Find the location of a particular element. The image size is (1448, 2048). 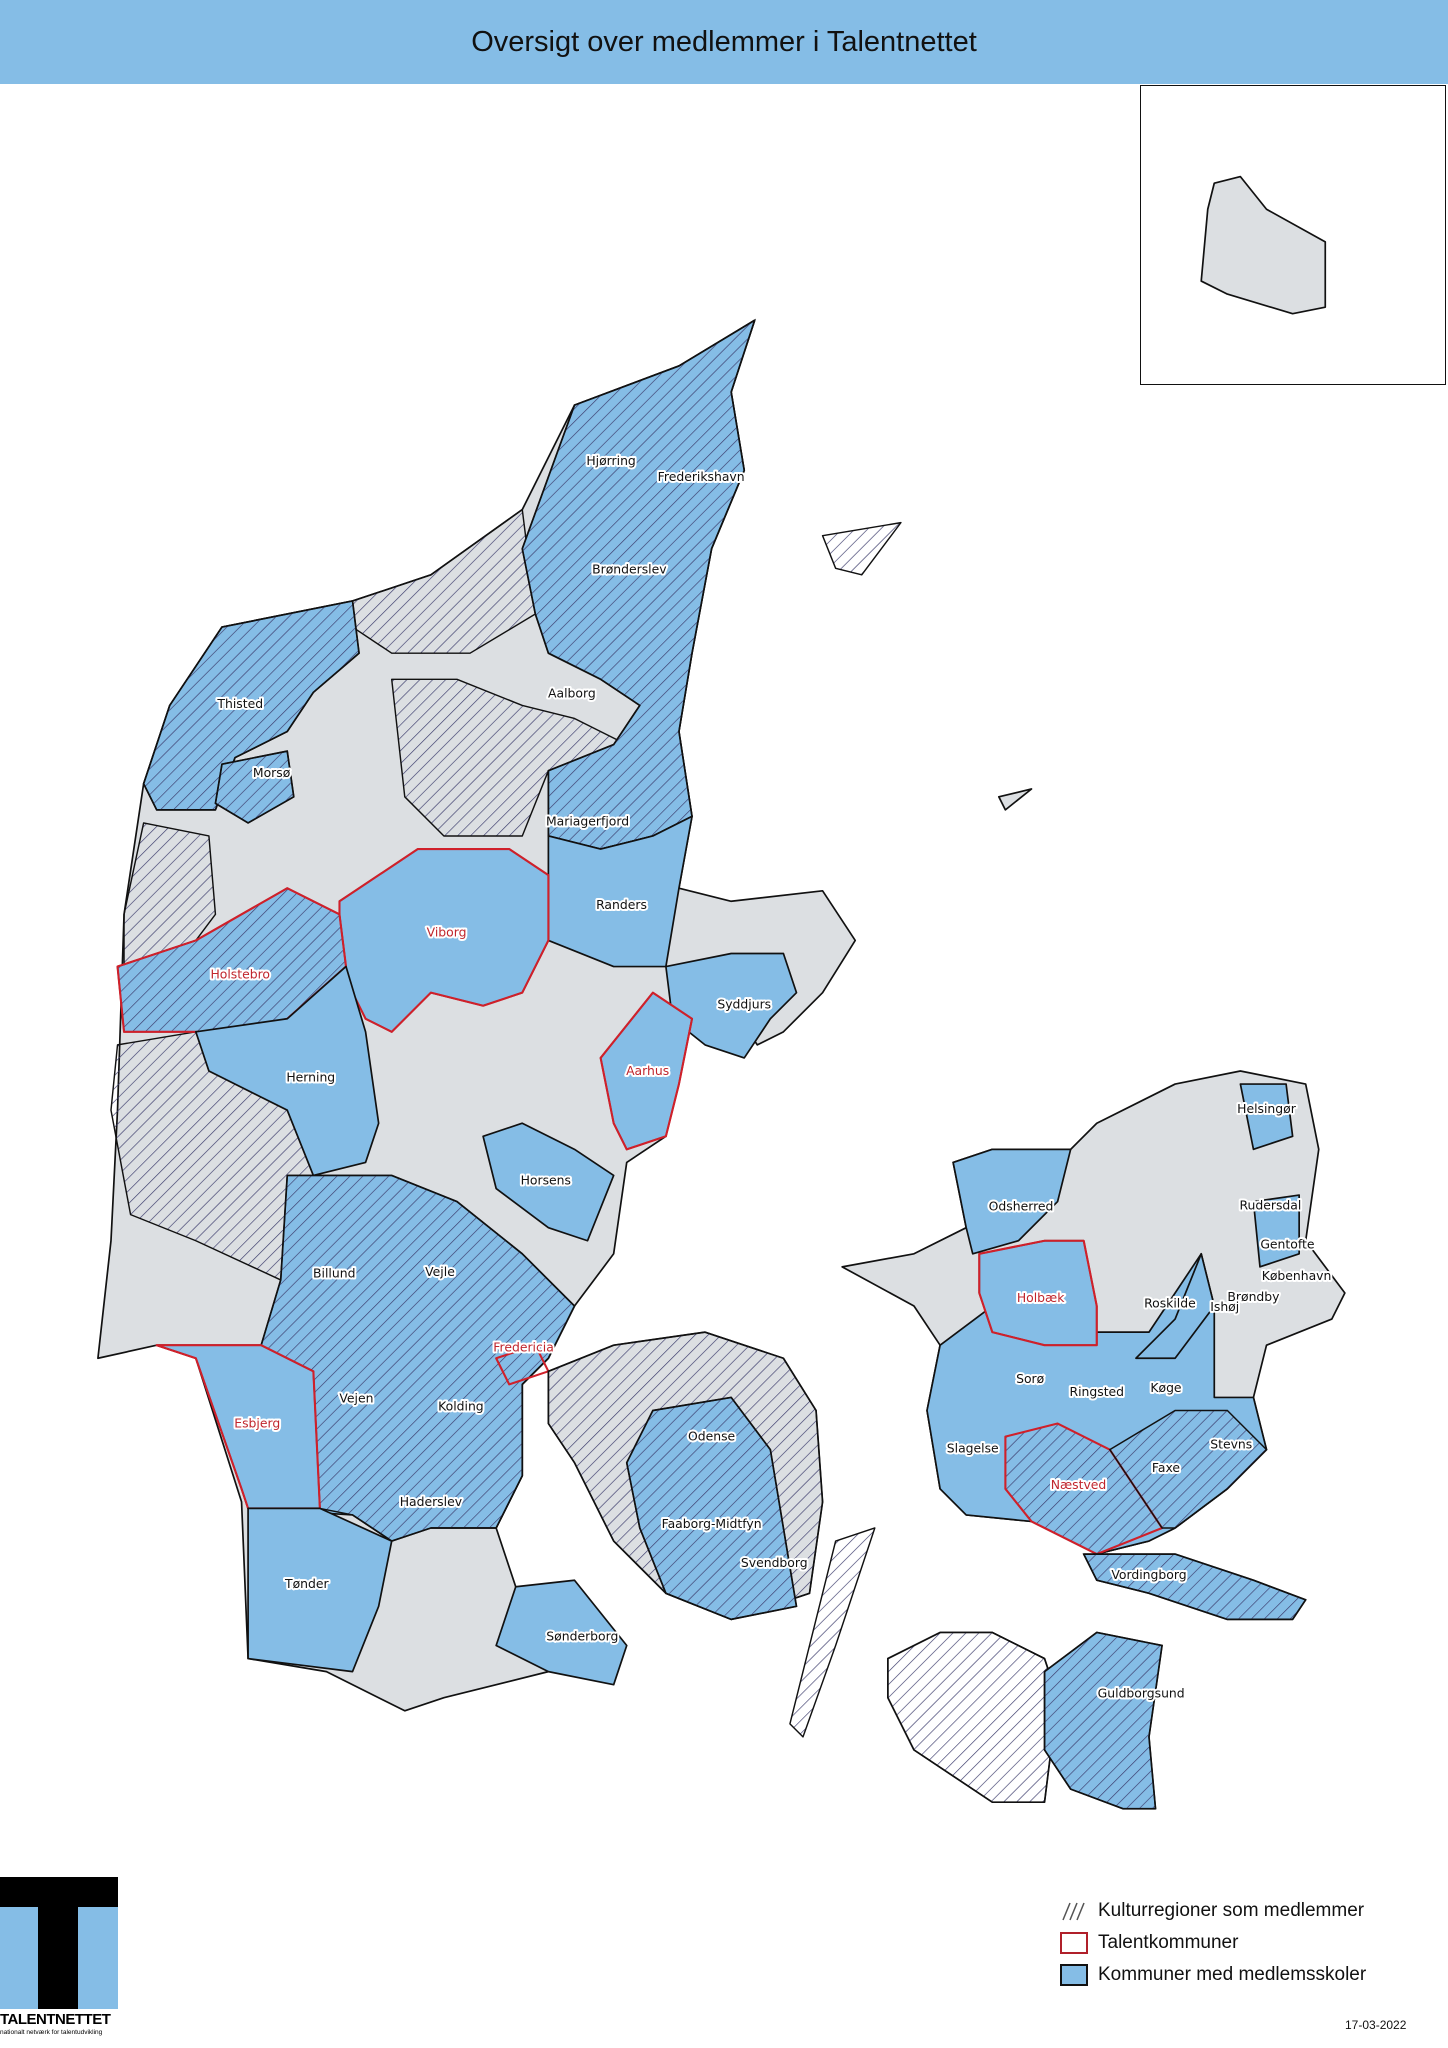

lolland-falster is located at coordinates (1025, 1720).